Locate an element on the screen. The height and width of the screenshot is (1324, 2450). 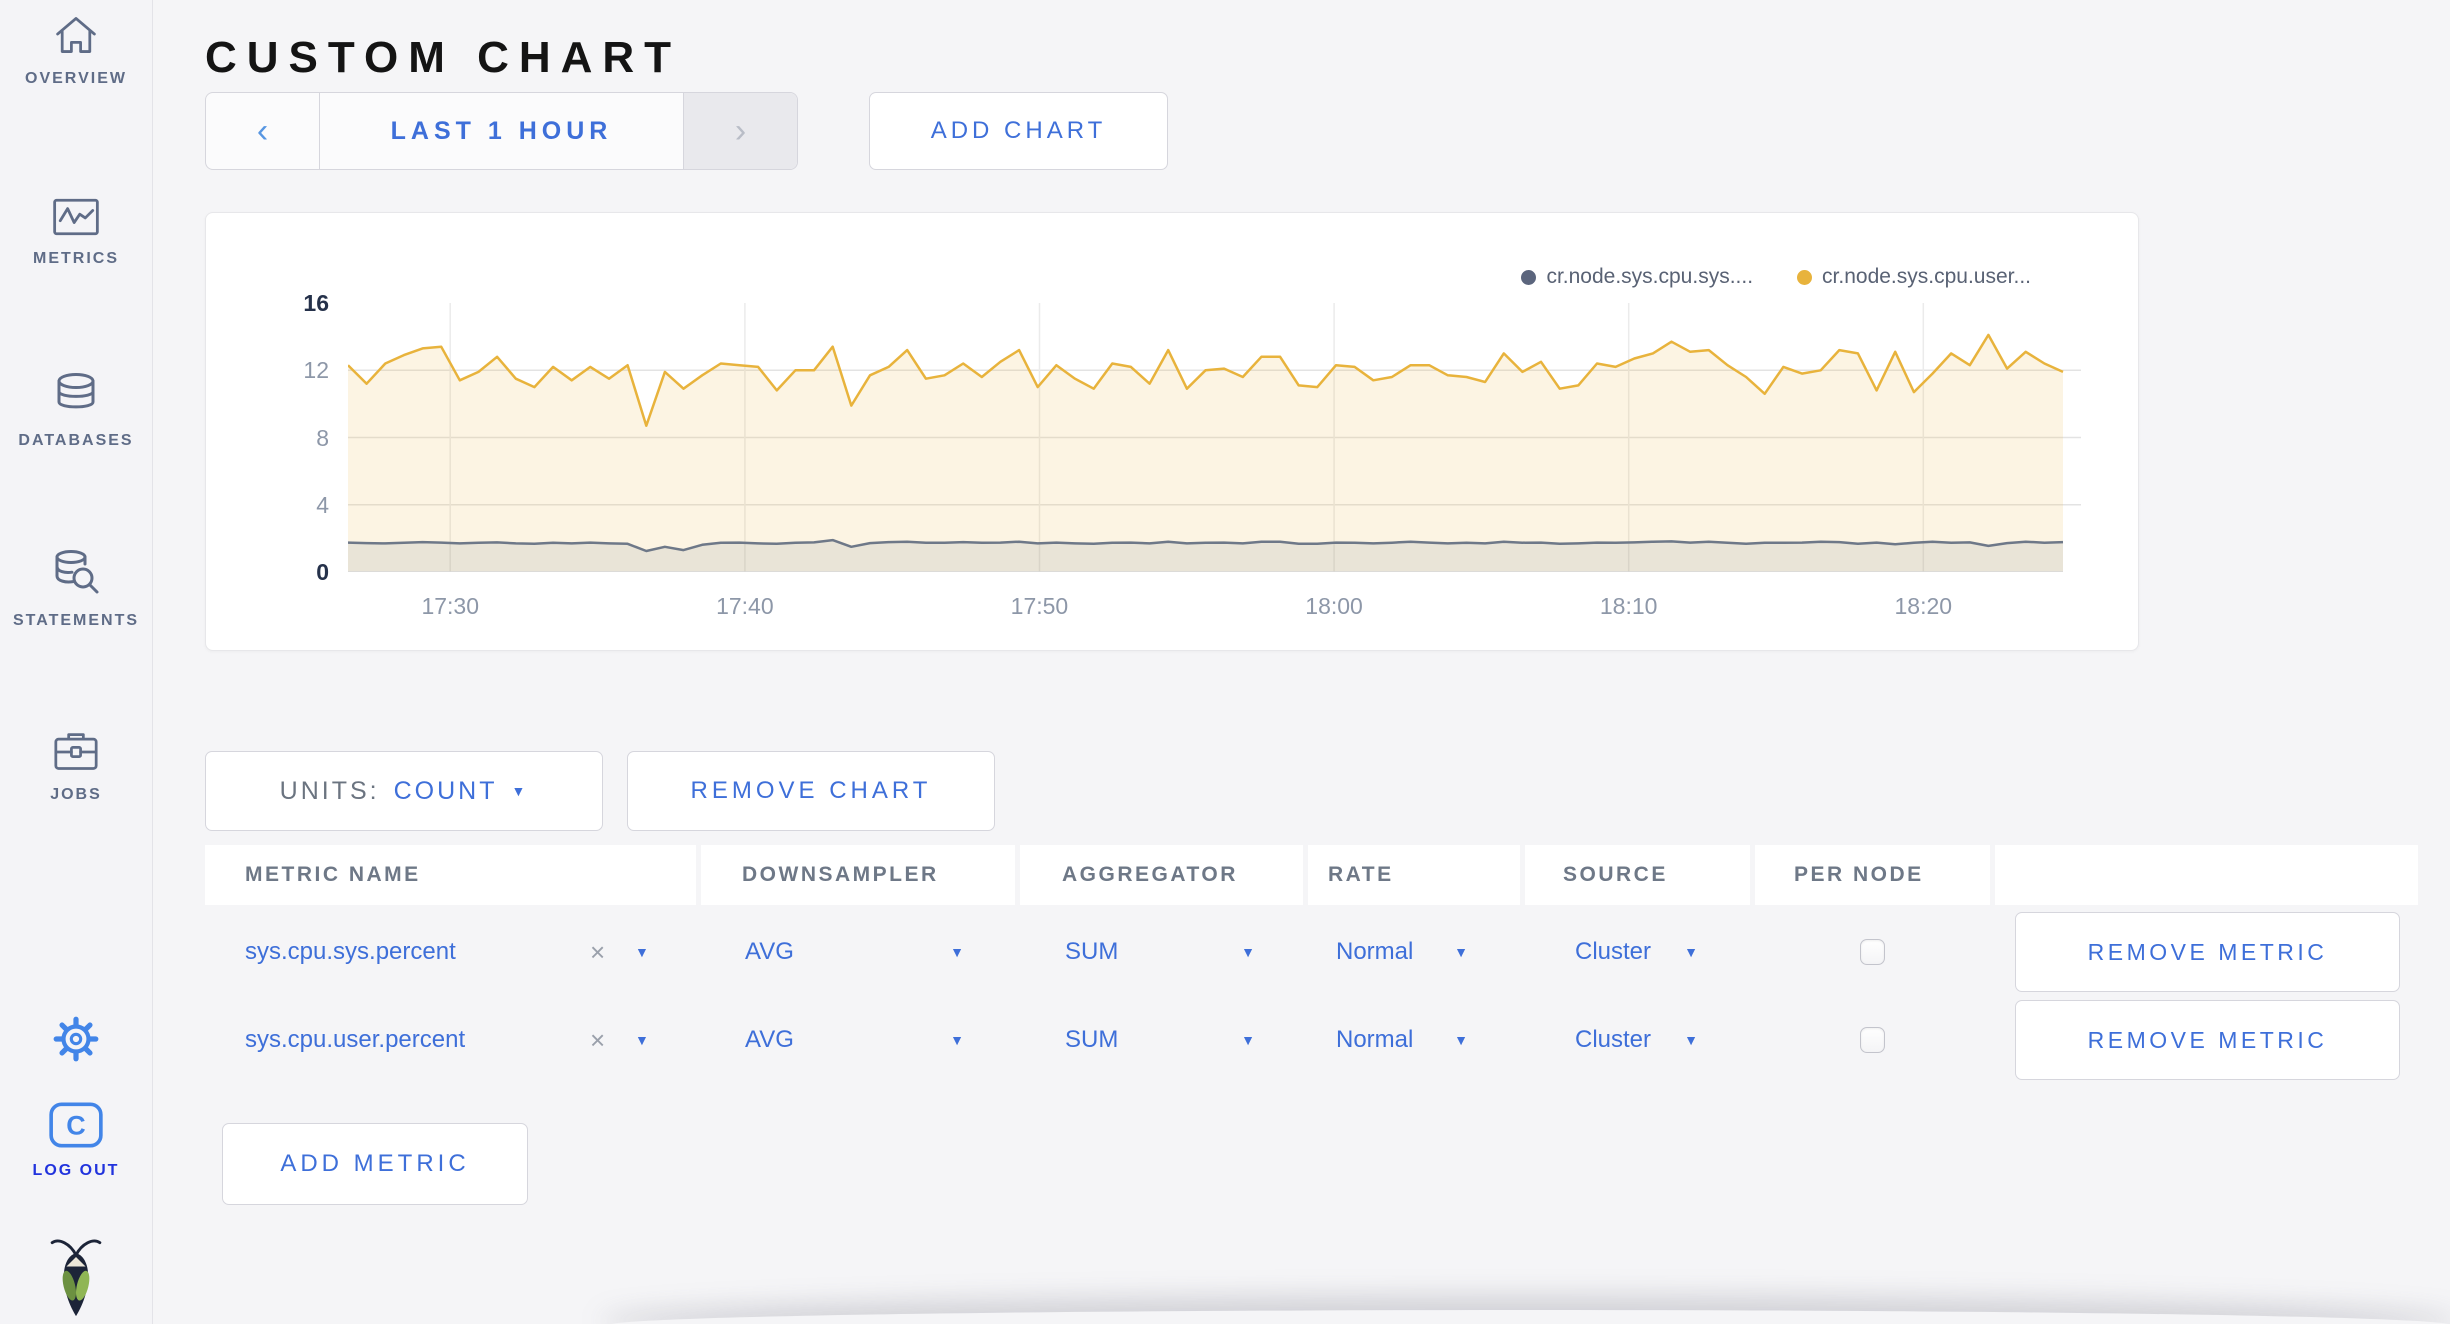
database-icon is located at coordinates (76, 391).